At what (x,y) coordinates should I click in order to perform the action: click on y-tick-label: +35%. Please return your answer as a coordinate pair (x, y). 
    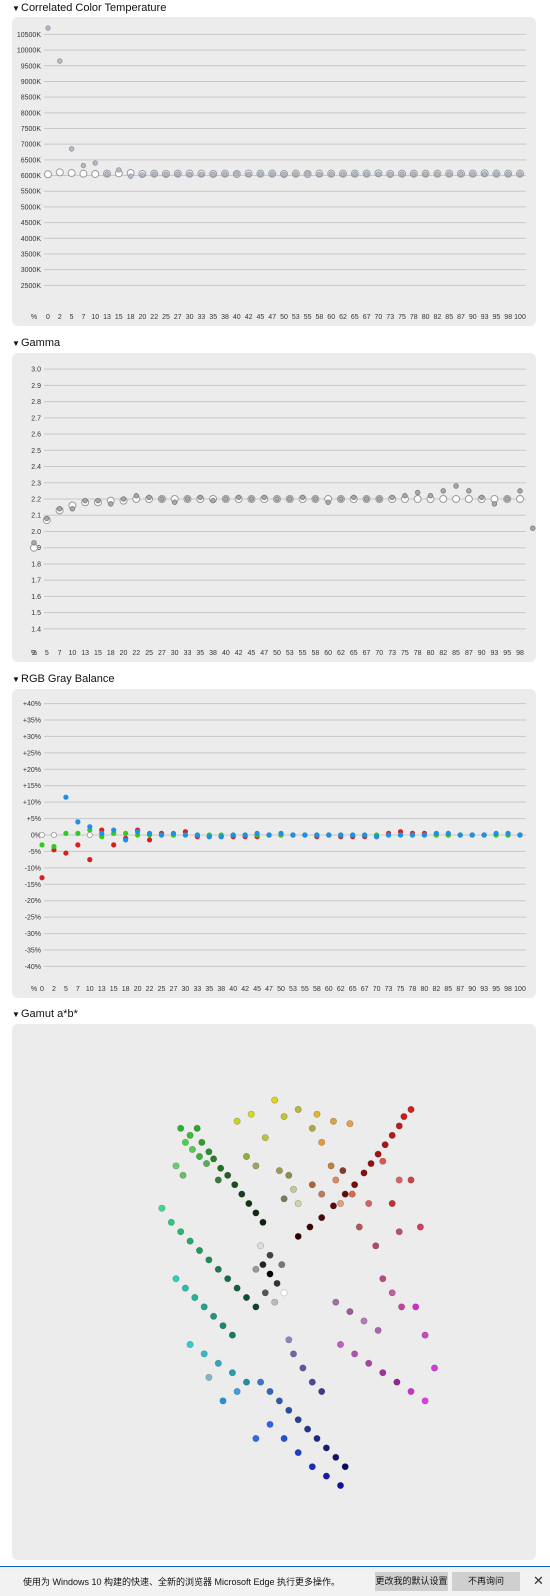
    Looking at the image, I should click on (32, 721).